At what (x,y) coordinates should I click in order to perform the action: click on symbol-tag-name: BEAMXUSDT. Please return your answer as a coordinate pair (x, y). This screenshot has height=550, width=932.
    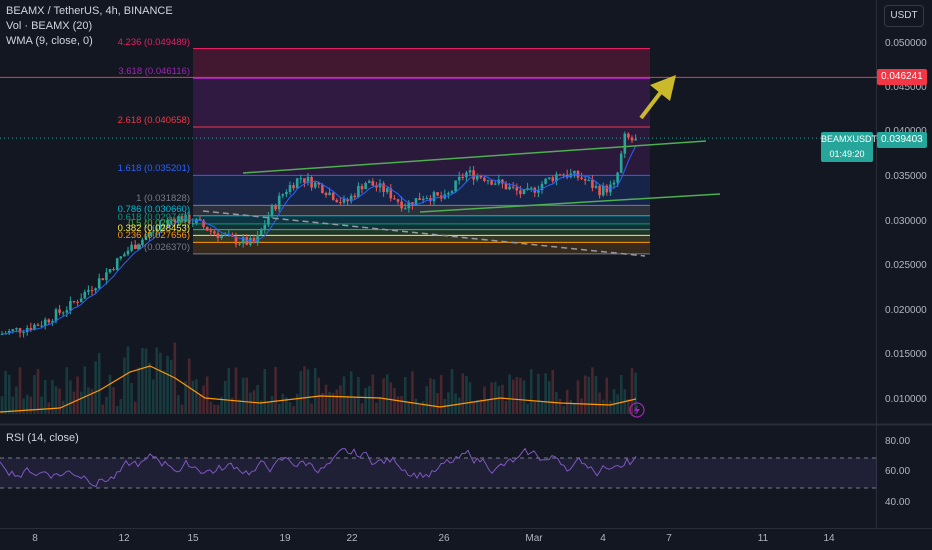
    Looking at the image, I should click on (849, 139).